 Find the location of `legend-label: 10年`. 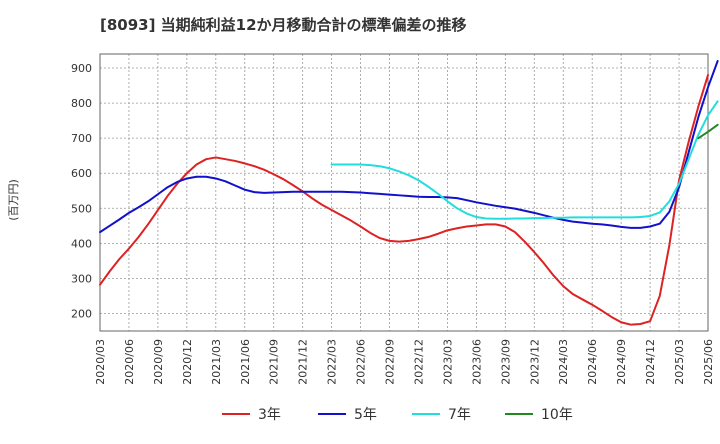

legend-label: 10年 is located at coordinates (557, 415).